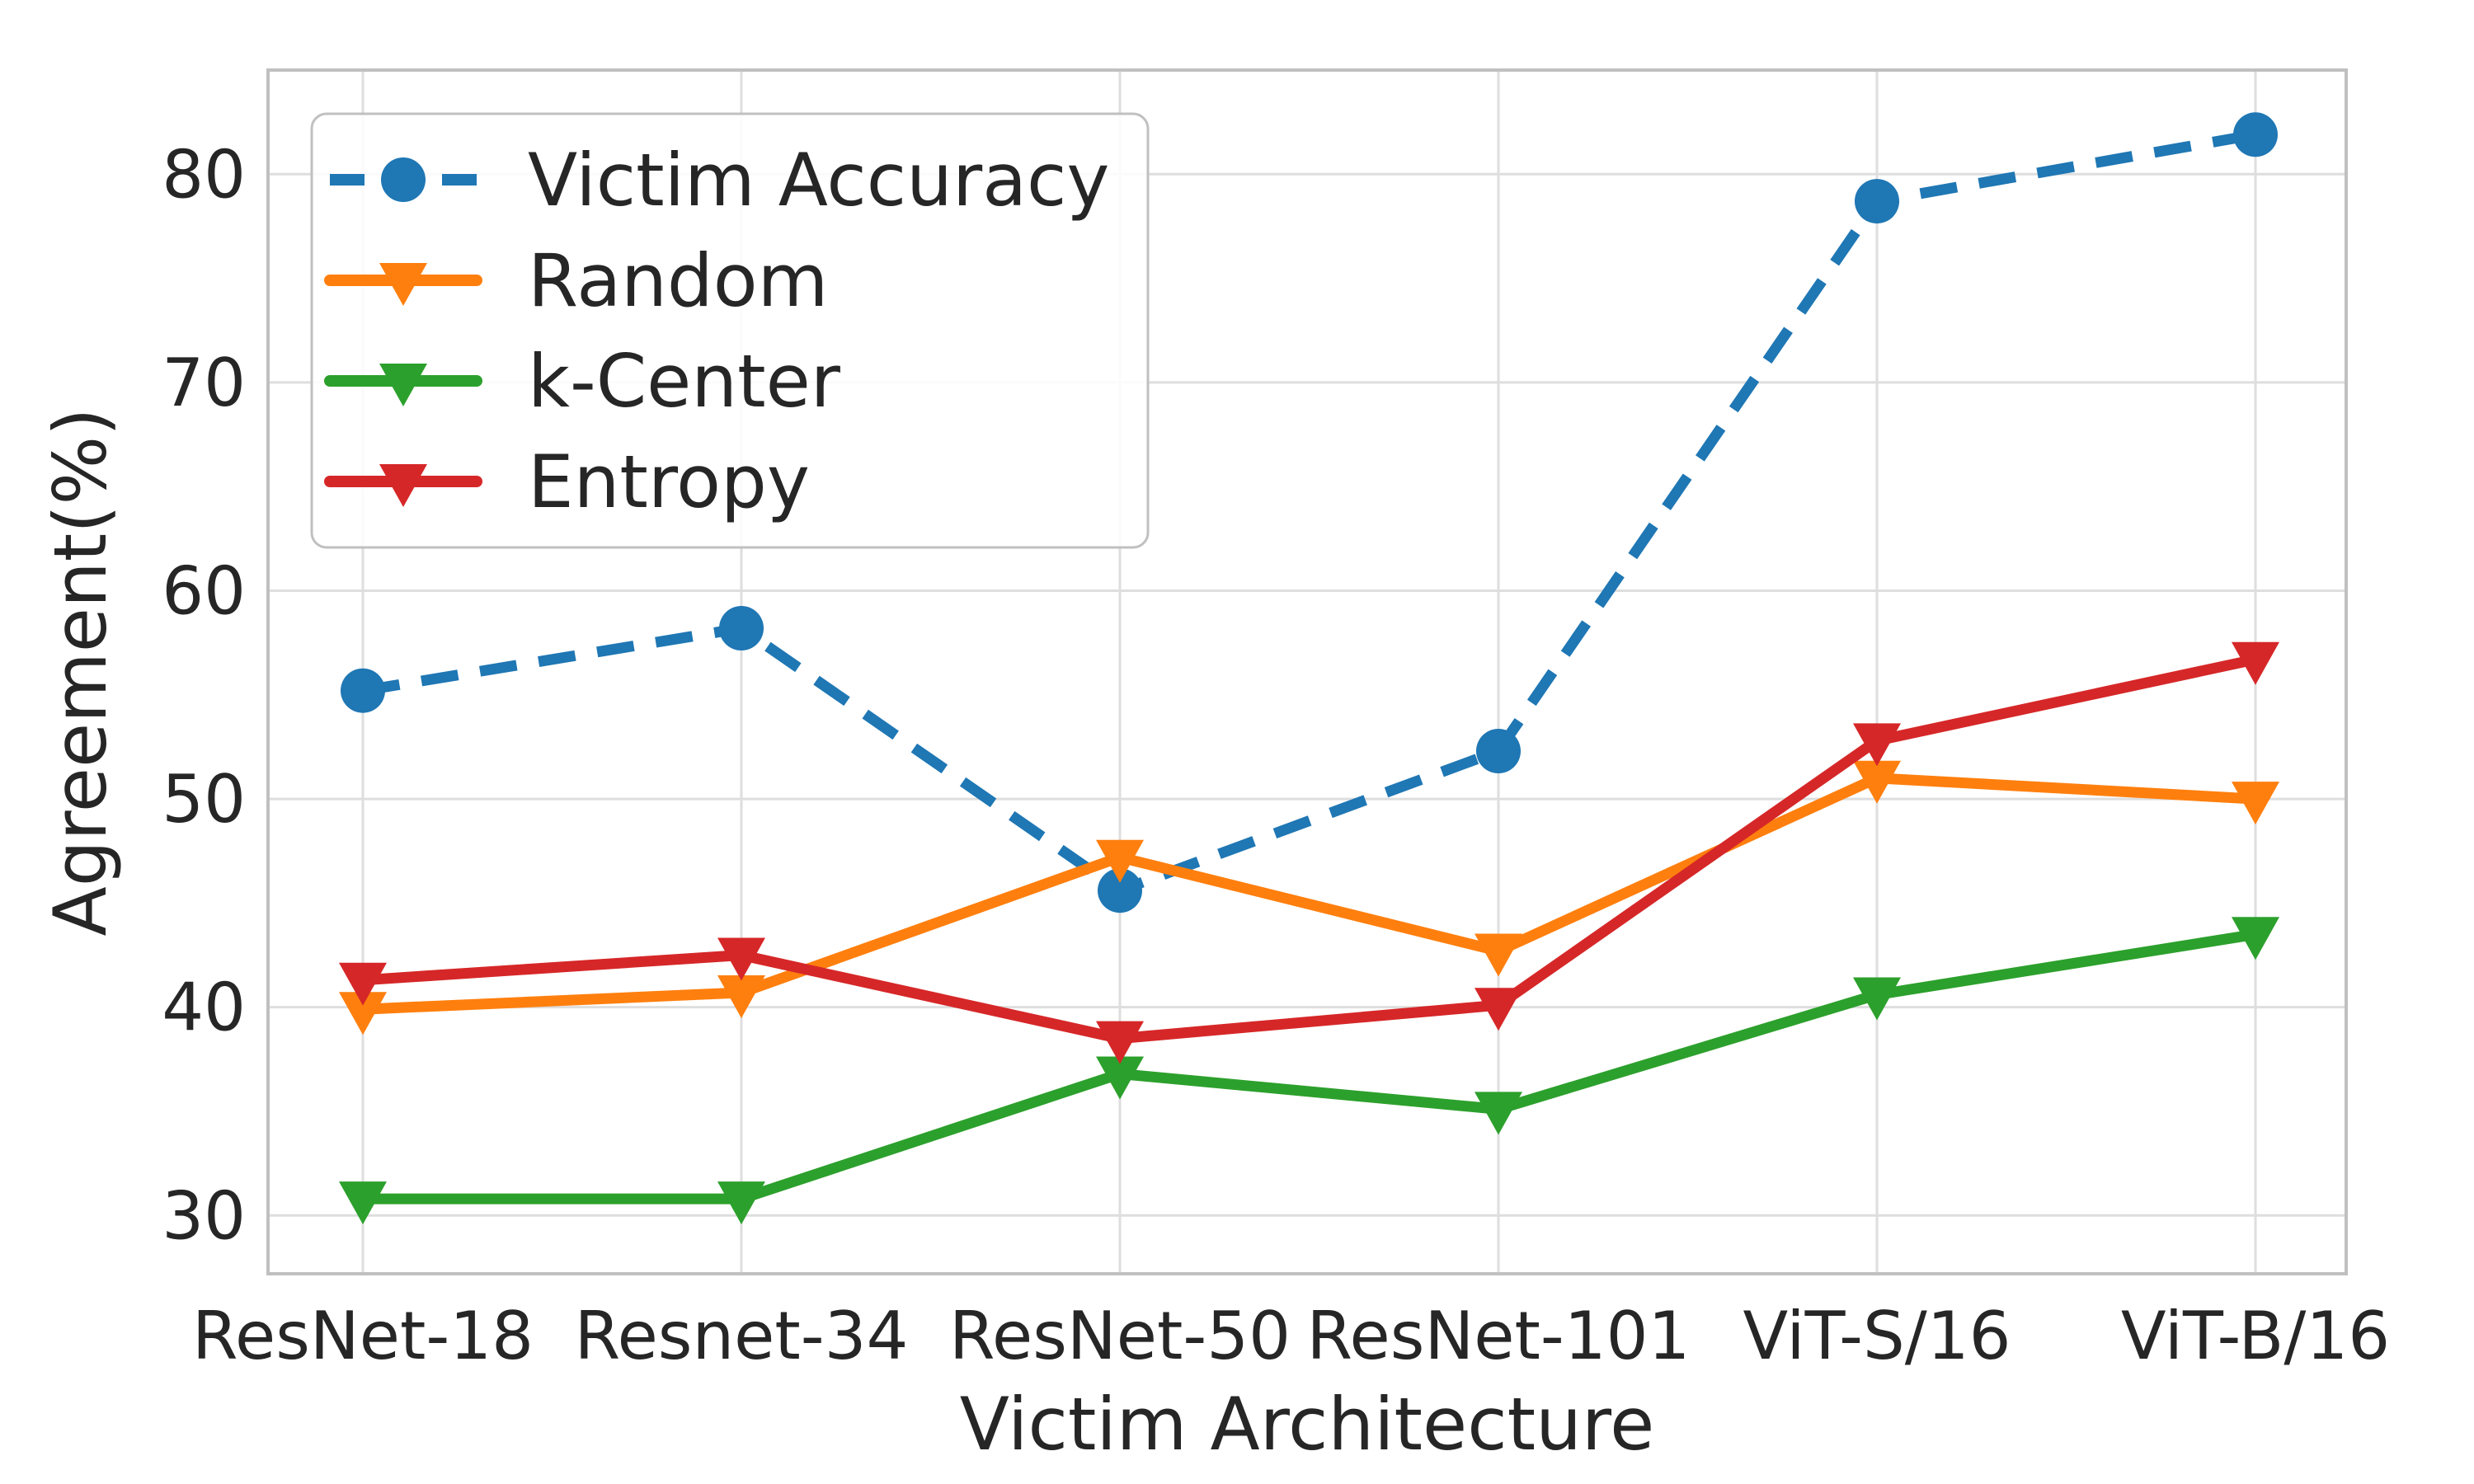 The image size is (2474, 1484). Describe the element at coordinates (669, 481) in the screenshot. I see `legend-entry-label: Entropy` at that location.